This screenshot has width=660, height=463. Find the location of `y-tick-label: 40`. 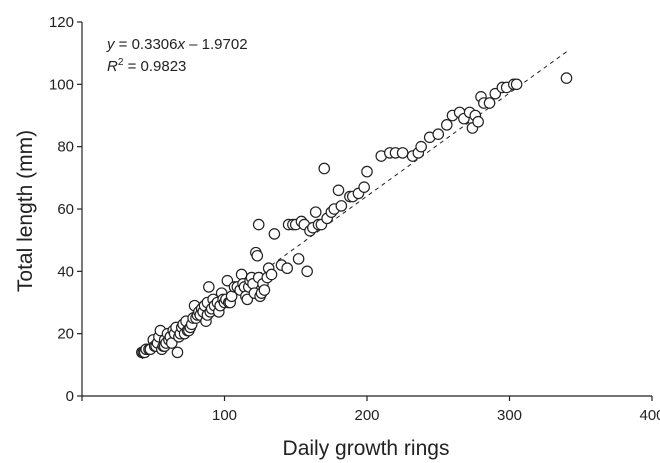

y-tick-label: 40 is located at coordinates (65, 271).